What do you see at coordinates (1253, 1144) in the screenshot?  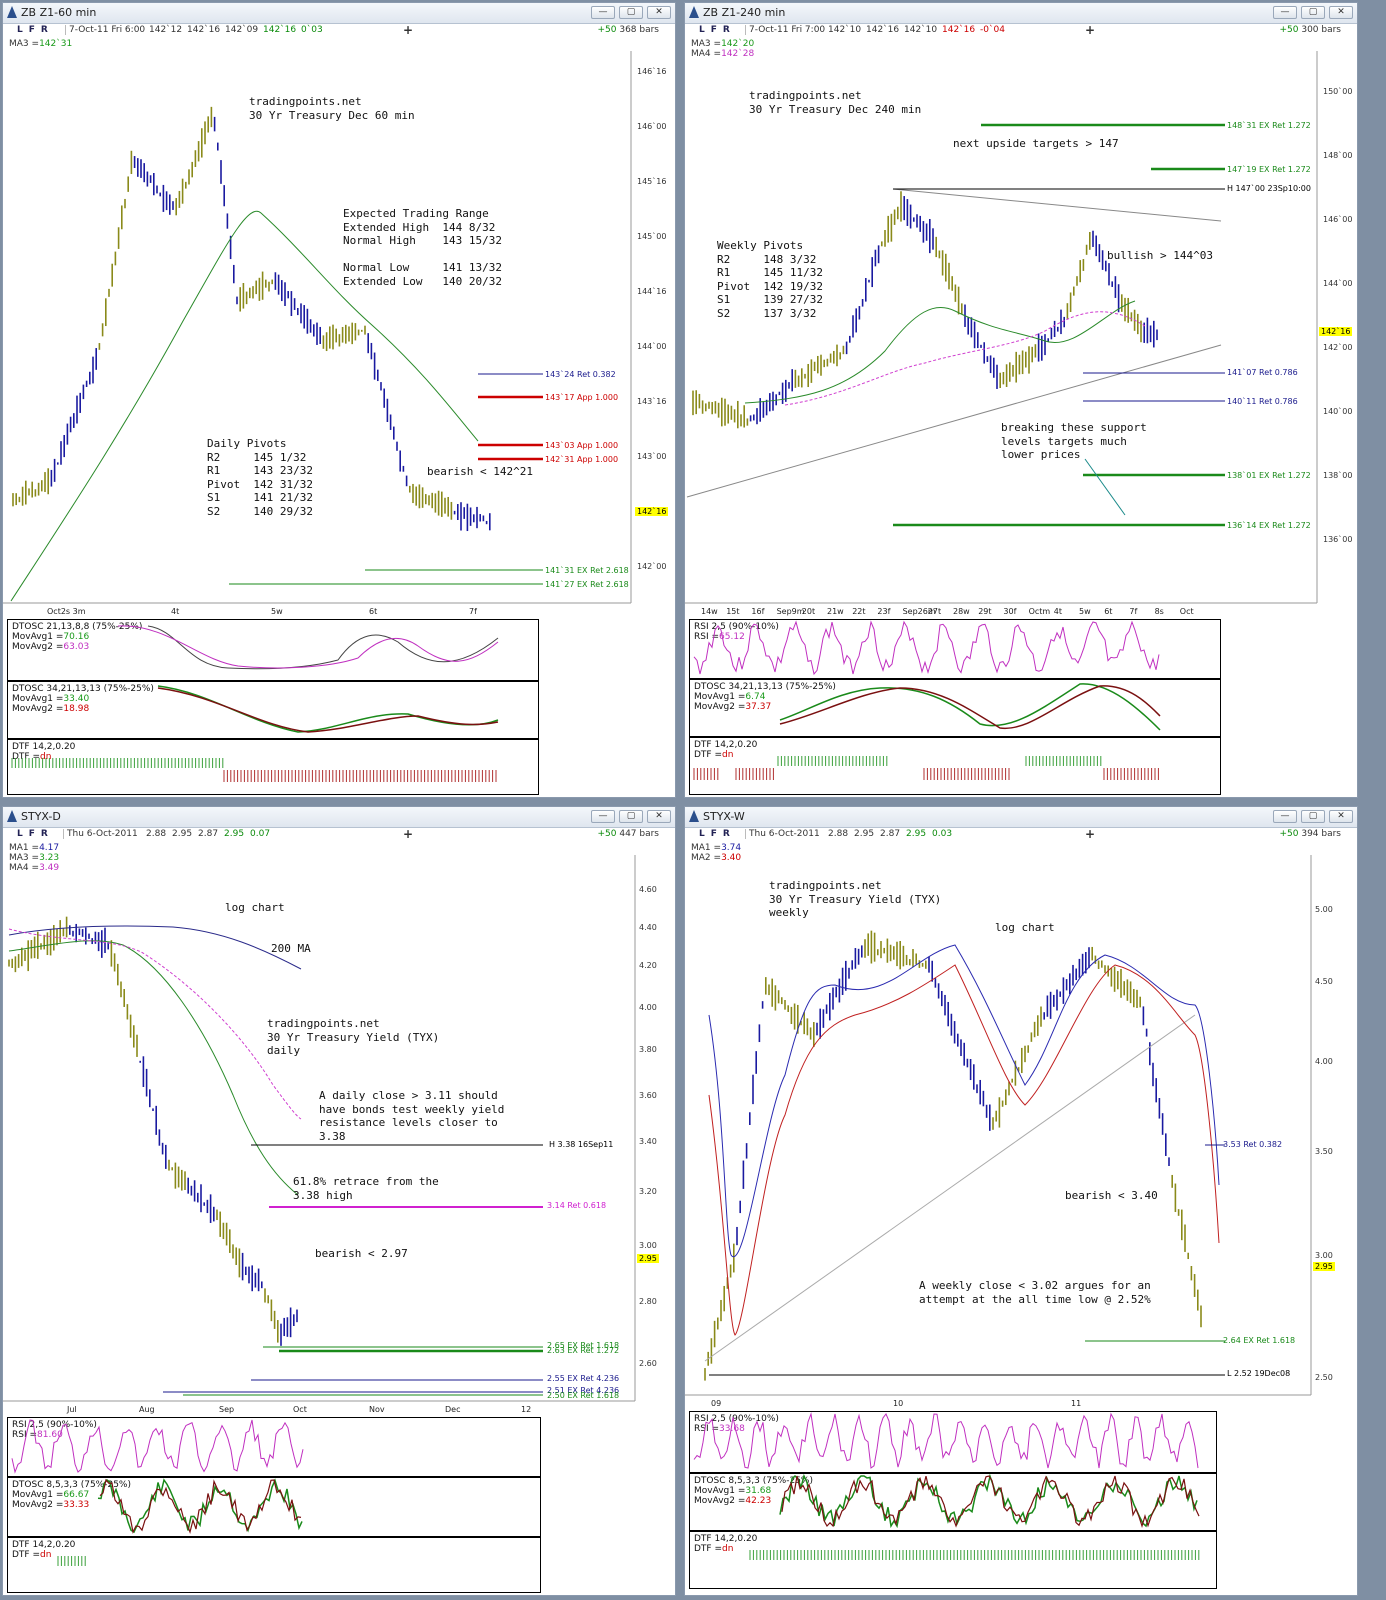 I see `level-label: 3.53 Ret 0.382` at bounding box center [1253, 1144].